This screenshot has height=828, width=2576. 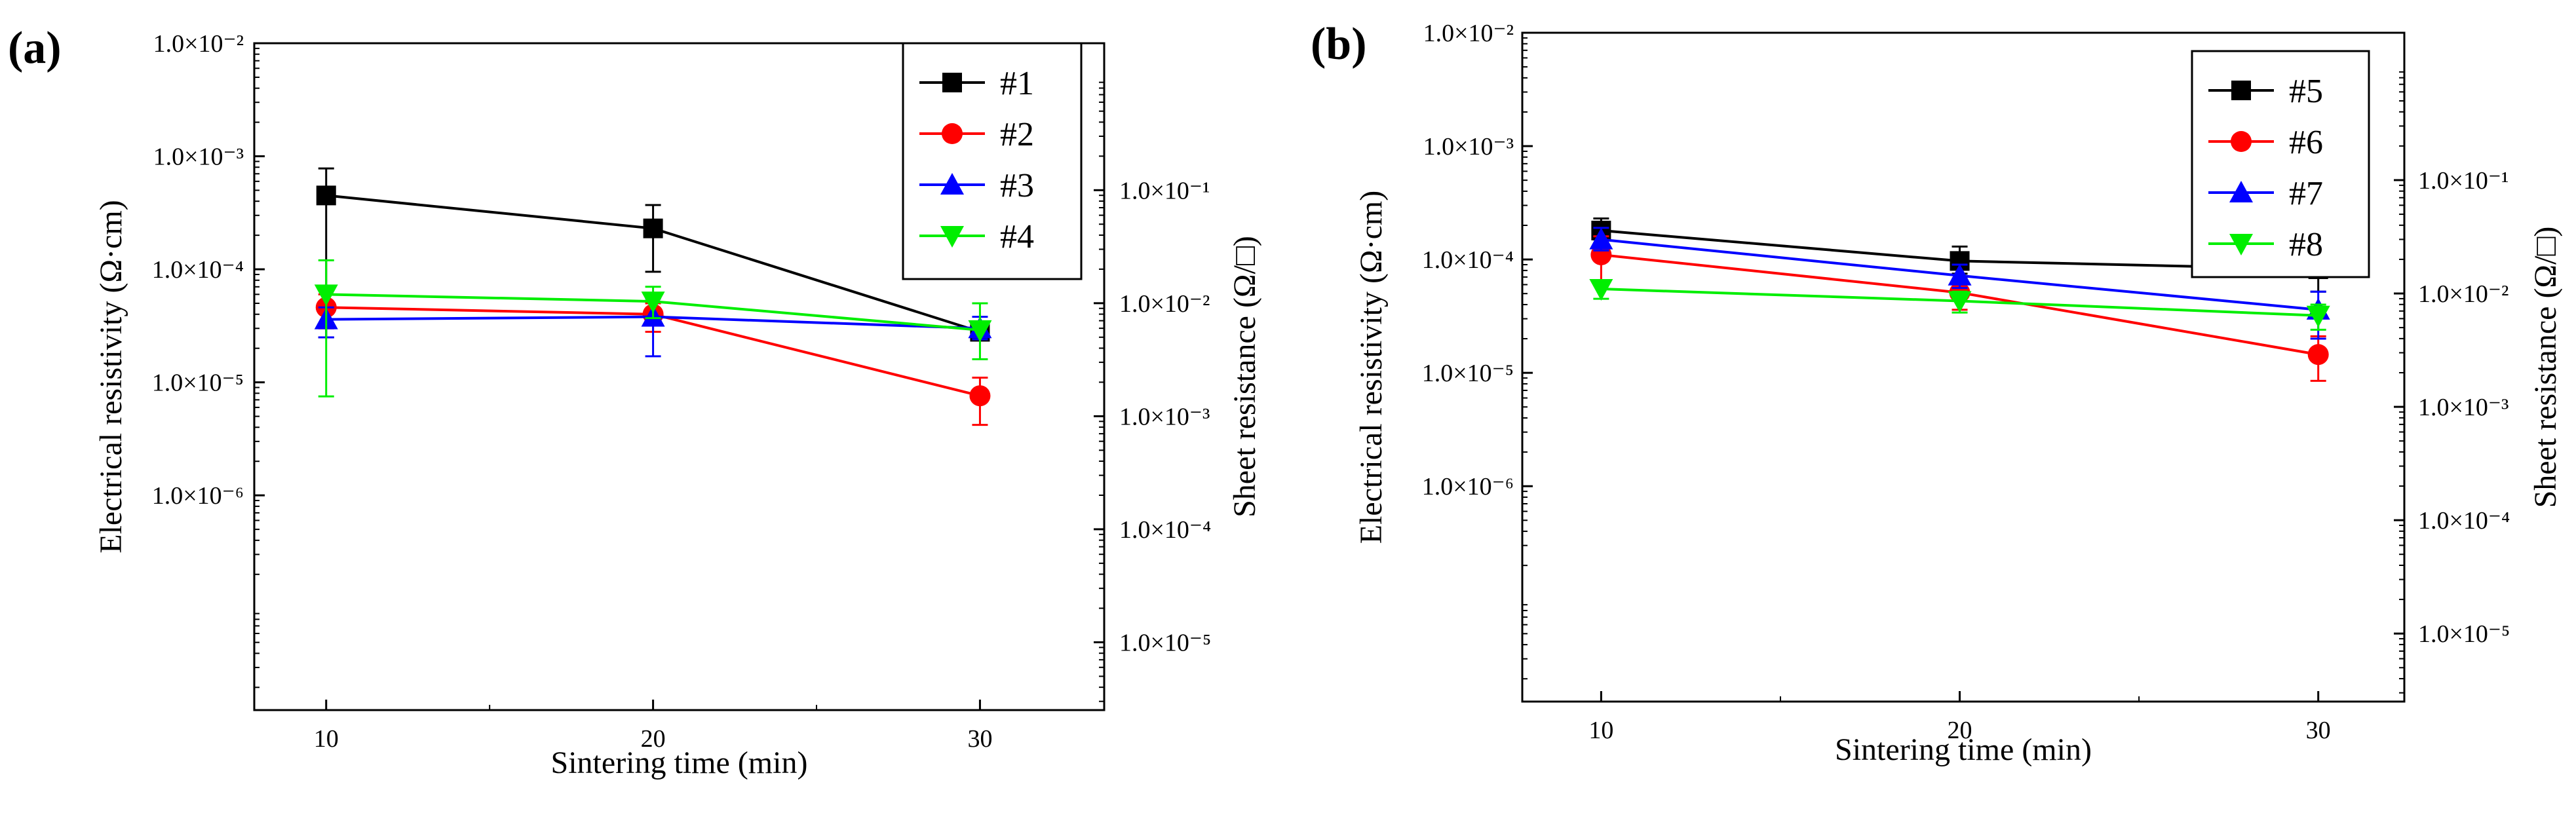 What do you see at coordinates (1339, 44) in the screenshot?
I see `panel-label: (b)` at bounding box center [1339, 44].